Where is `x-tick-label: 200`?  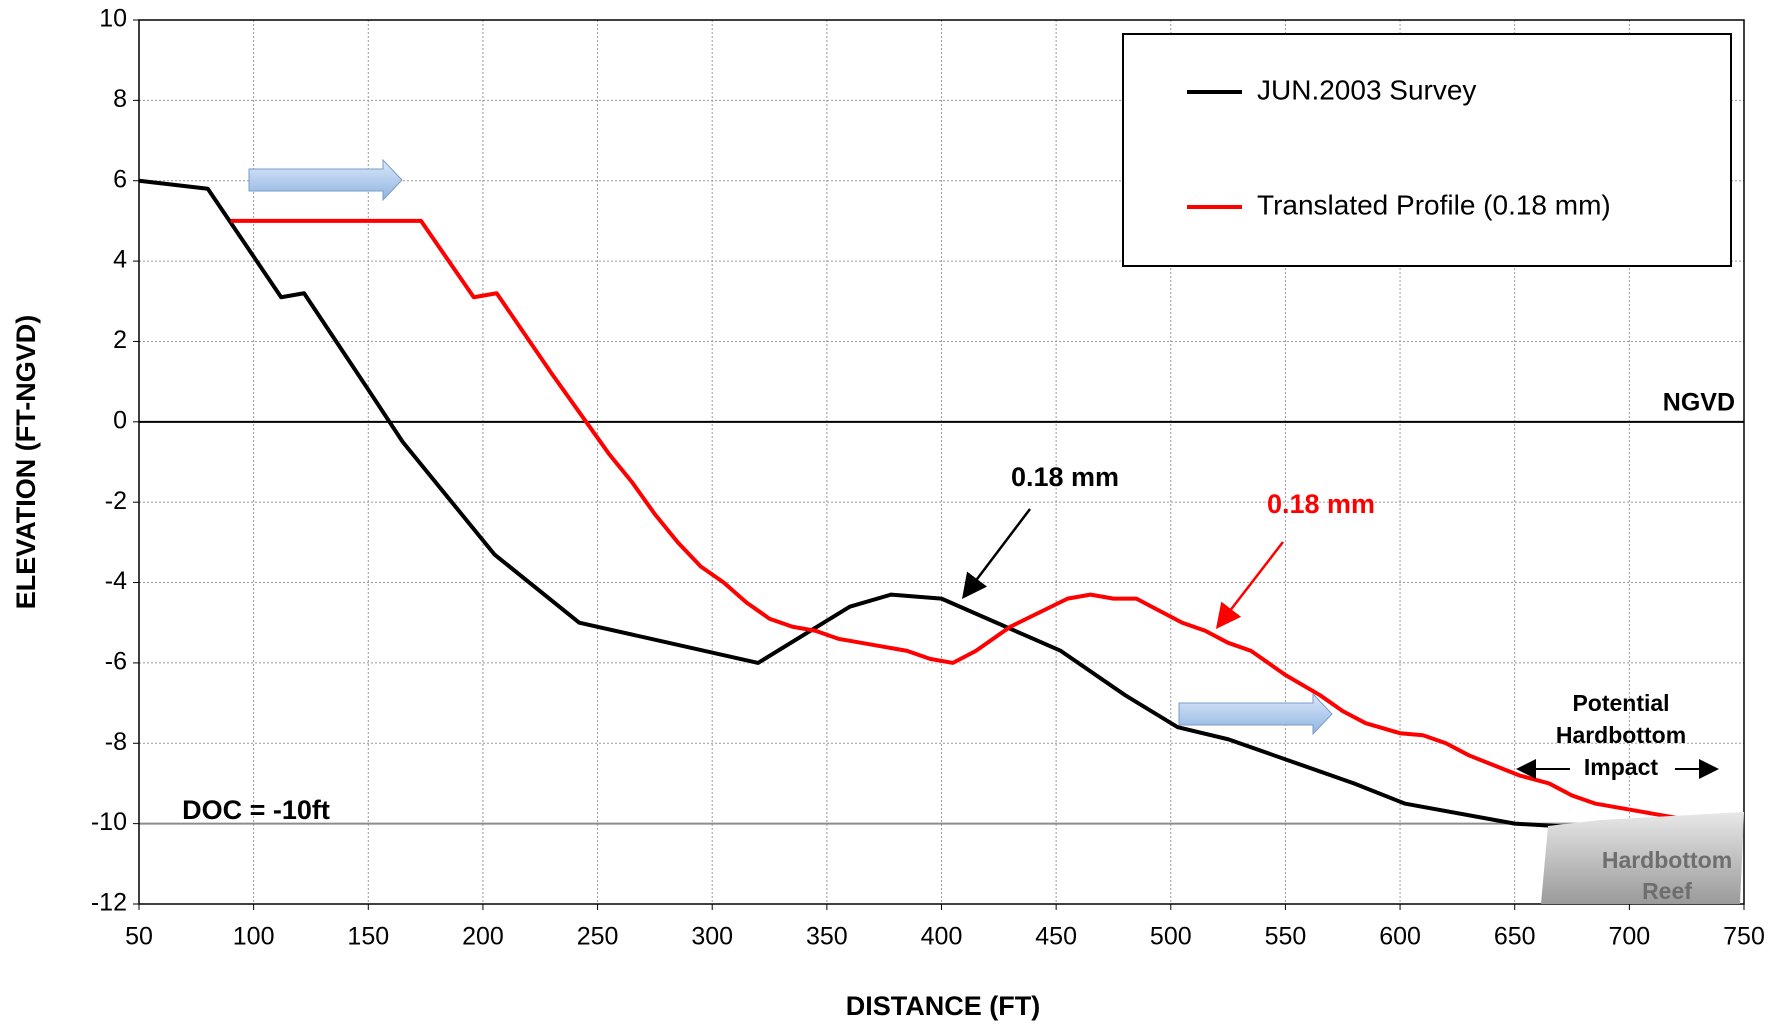
x-tick-label: 200 is located at coordinates (483, 937).